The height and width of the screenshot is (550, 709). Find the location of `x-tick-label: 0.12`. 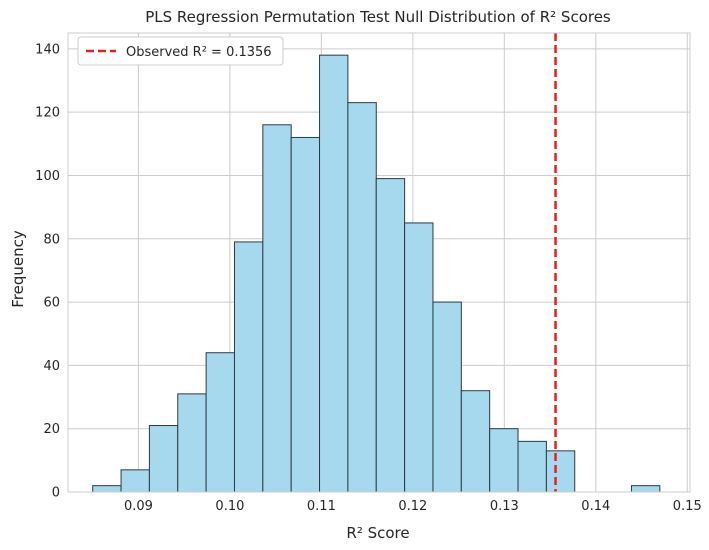

x-tick-label: 0.12 is located at coordinates (412, 506).